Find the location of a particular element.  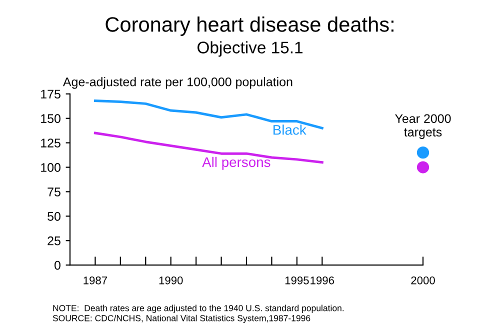

y-tick-label: 100 is located at coordinates (50, 167).